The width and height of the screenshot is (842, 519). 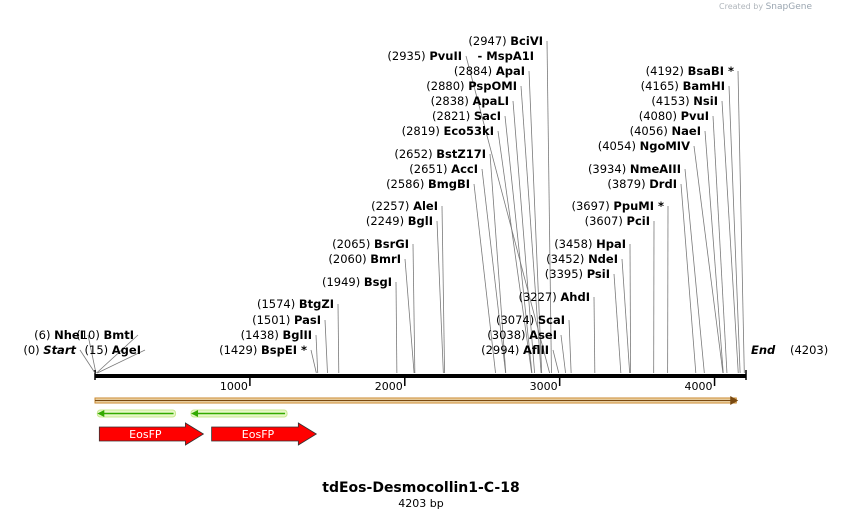 I want to click on site-label-text: (2249) BglI, so click(x=399, y=221).